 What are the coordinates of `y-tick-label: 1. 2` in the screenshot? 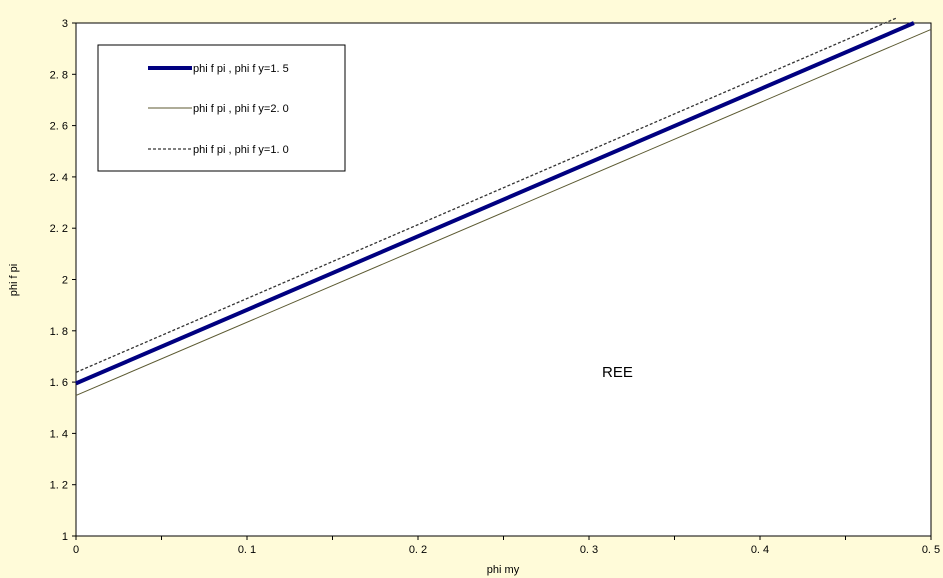 It's located at (59, 486).